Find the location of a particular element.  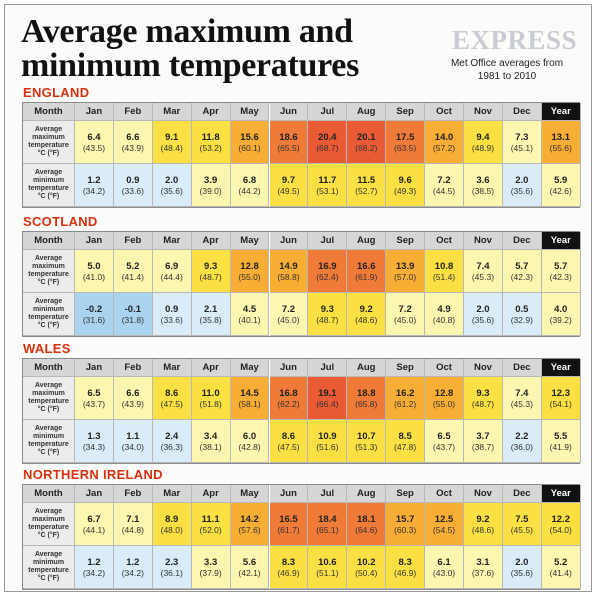

value-fahrenheit: (43.0) is located at coordinates (444, 572).